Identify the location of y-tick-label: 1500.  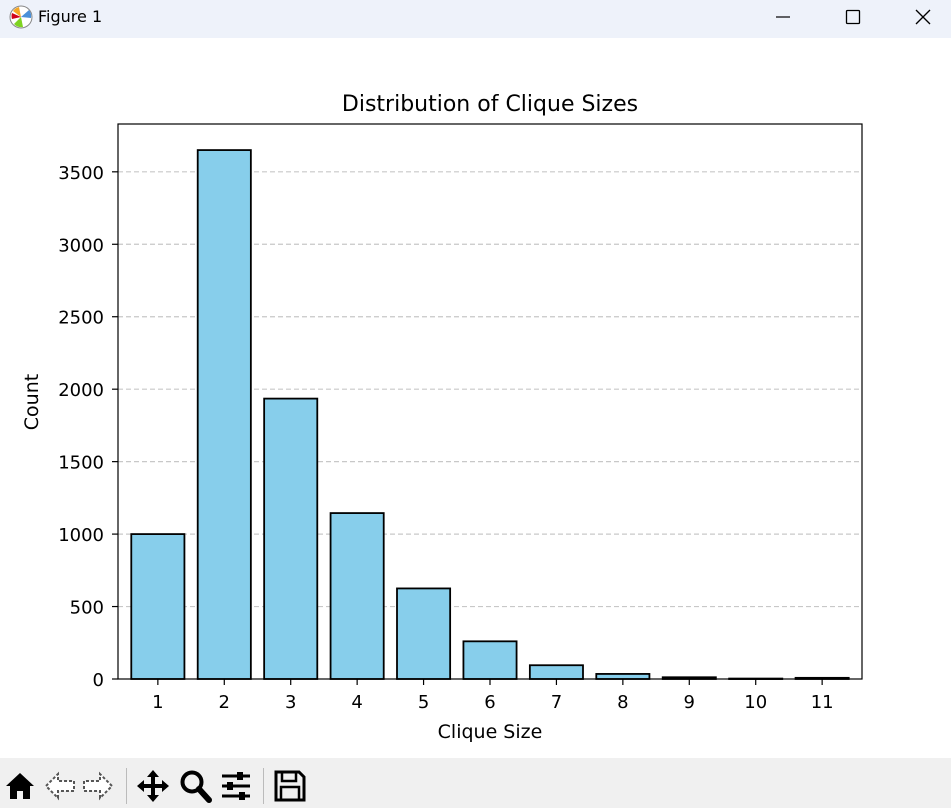
(81, 463).